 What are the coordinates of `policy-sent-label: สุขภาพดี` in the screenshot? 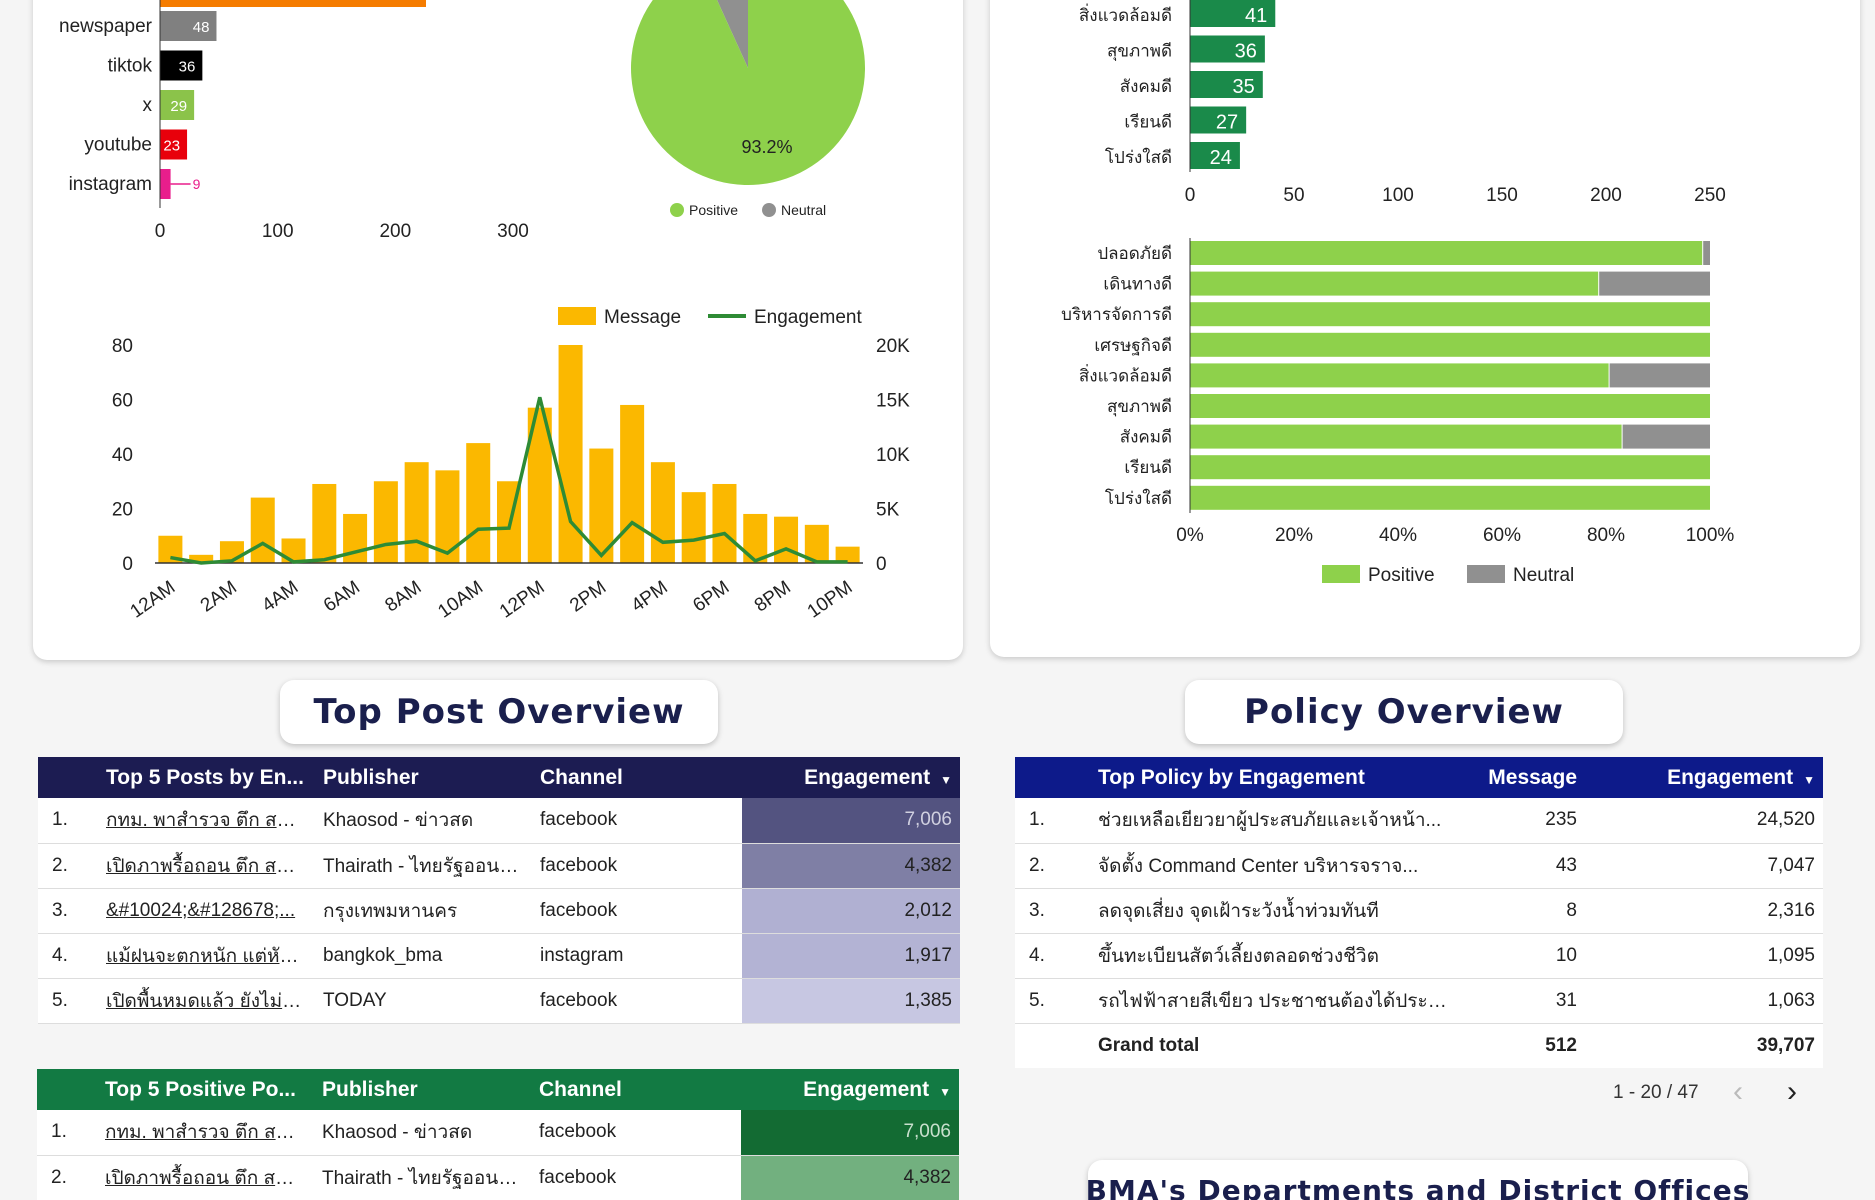 It's located at (1139, 407).